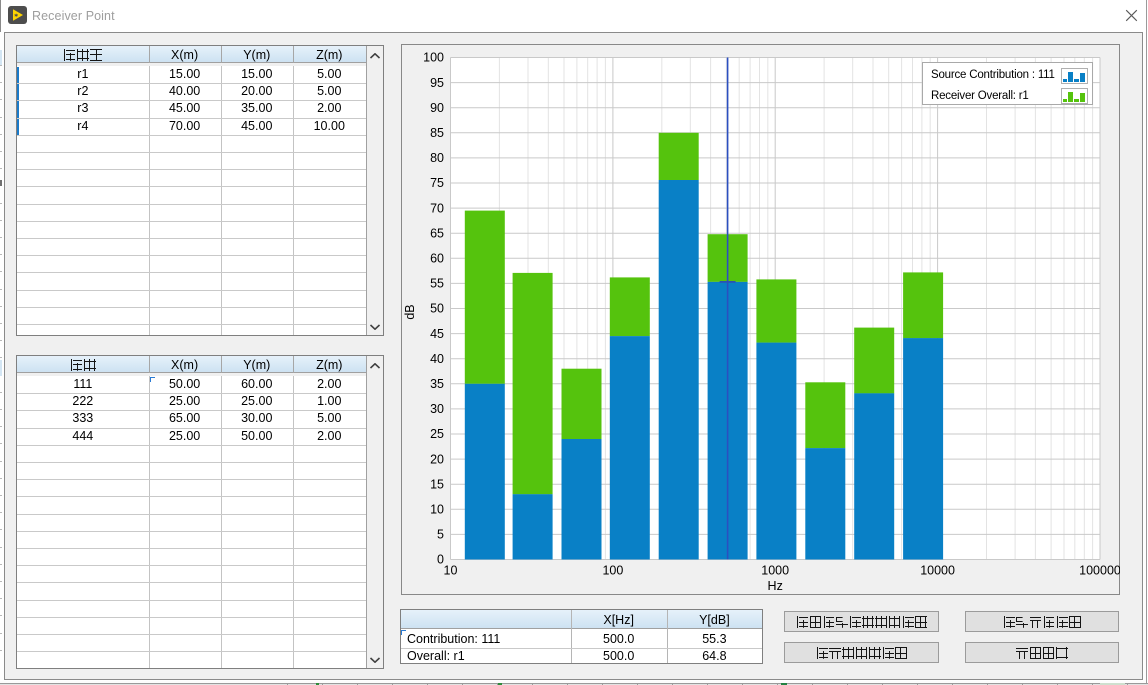  What do you see at coordinates (437, 108) in the screenshot?
I see `svg-text: 90` at bounding box center [437, 108].